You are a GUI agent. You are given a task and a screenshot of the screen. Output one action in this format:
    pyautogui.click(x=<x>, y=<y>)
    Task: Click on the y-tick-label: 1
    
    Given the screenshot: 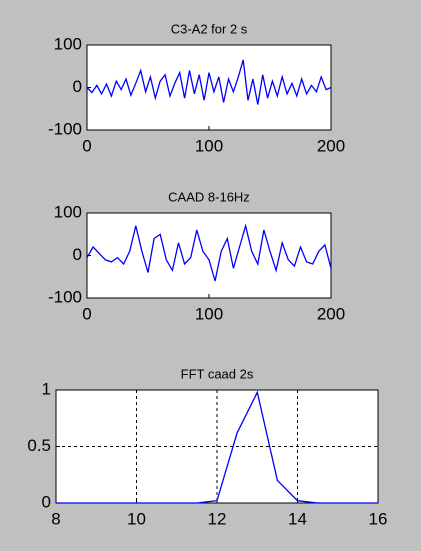 What is the action you would take?
    pyautogui.click(x=46, y=388)
    